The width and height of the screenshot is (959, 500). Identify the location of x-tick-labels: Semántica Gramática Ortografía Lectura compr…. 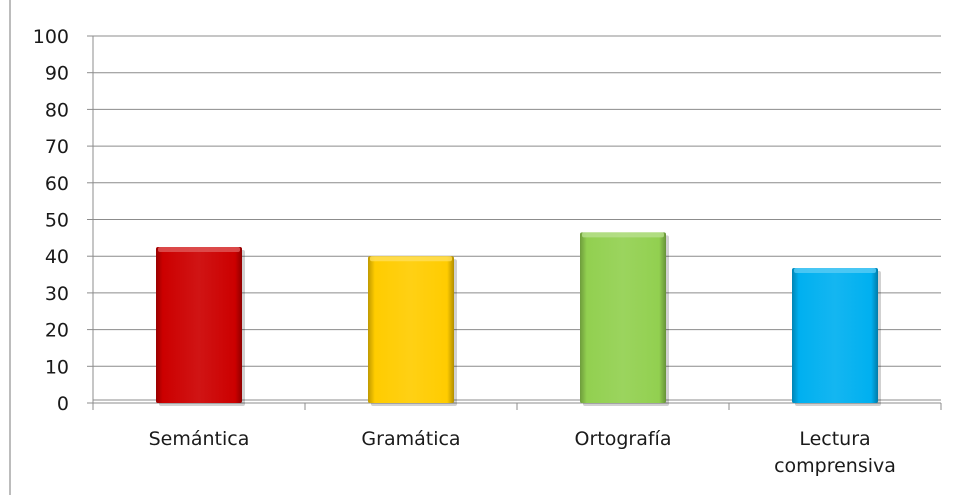
(522, 452).